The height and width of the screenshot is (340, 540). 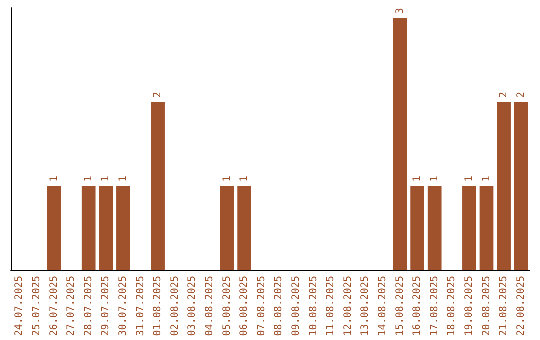 What do you see at coordinates (192, 306) in the screenshot?
I see `x-tick-label: 03.08.2025` at bounding box center [192, 306].